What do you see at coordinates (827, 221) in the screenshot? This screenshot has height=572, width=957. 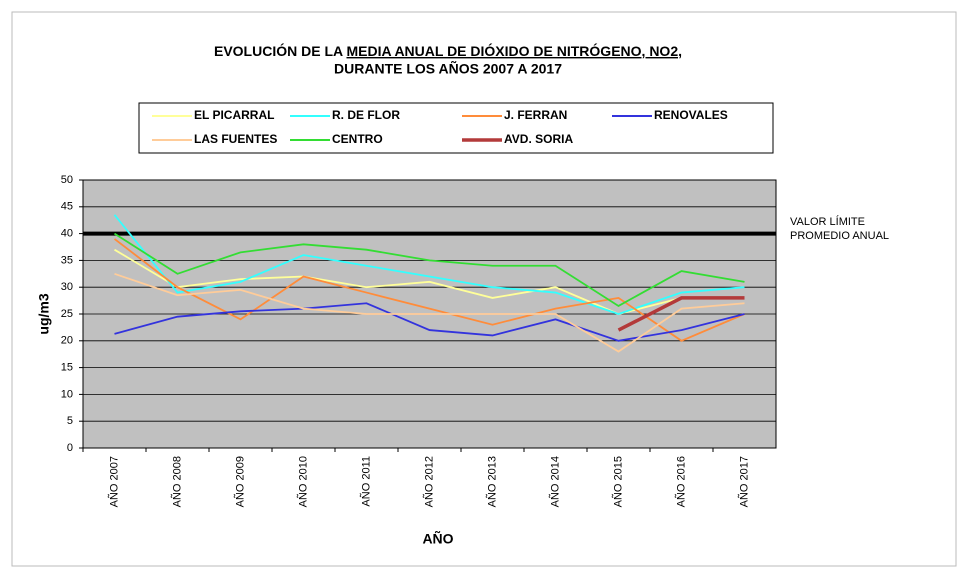 I see `limit-label: VALOR LÍMITE` at bounding box center [827, 221].